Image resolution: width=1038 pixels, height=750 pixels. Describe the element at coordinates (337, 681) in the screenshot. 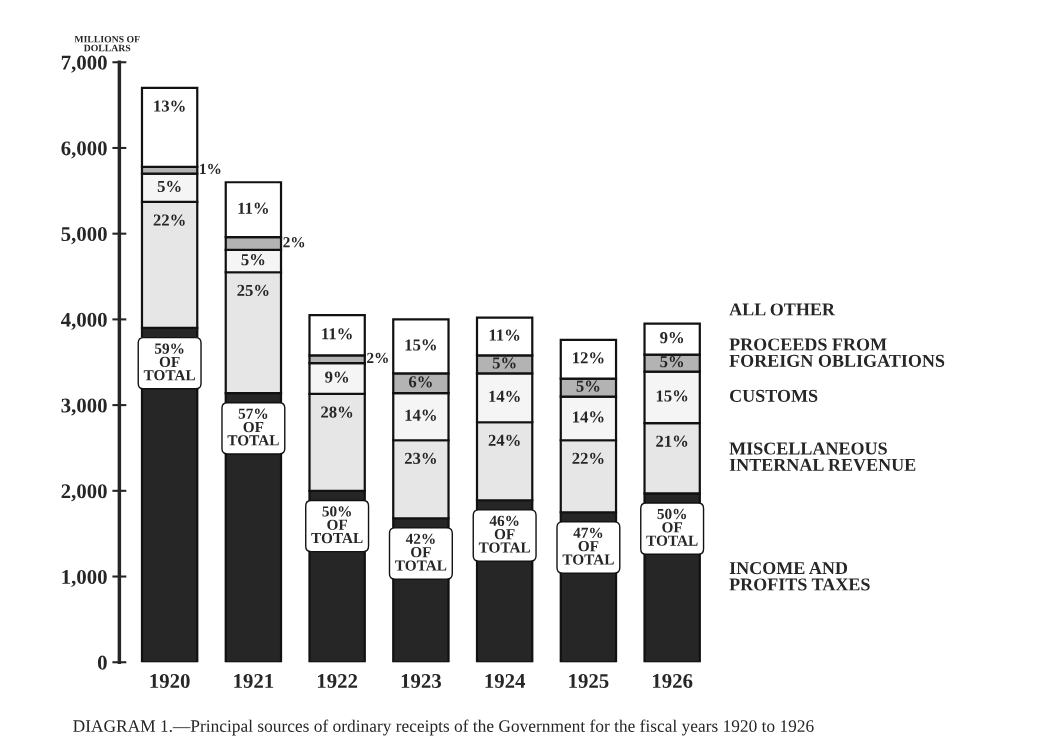

I see `x-tick-label: 1922` at that location.